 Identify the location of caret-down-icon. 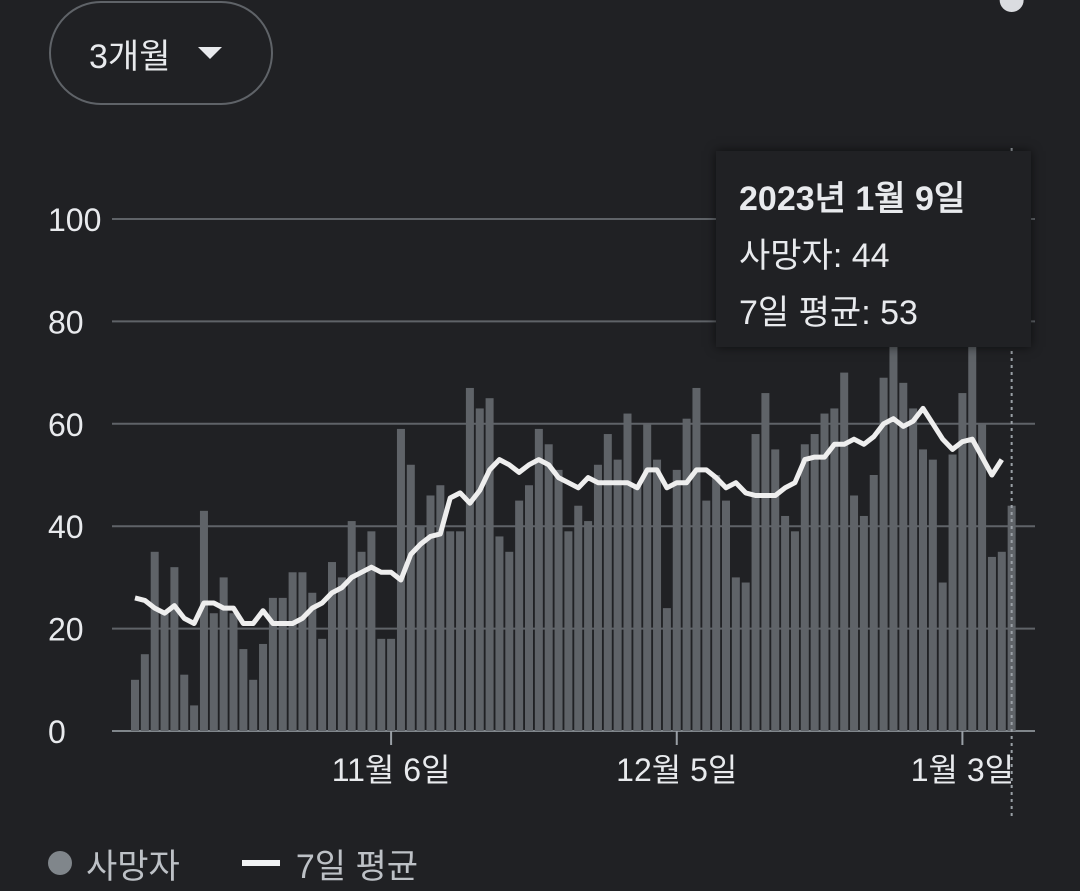
(210, 53).